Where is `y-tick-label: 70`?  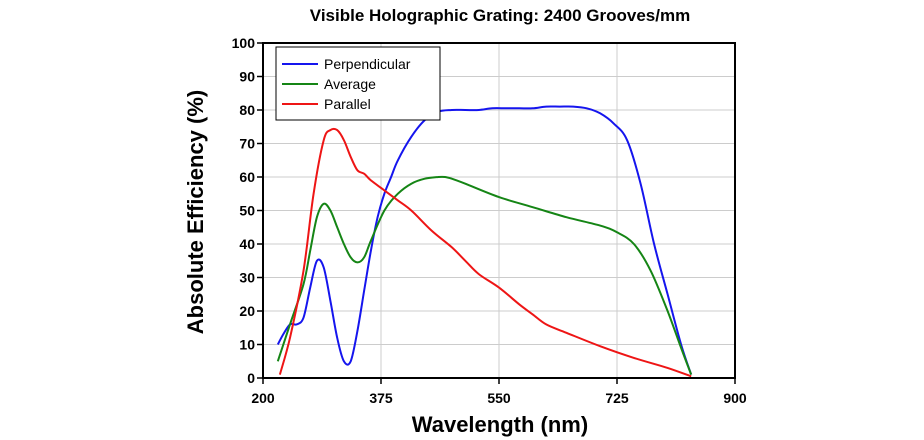
y-tick-label: 70 is located at coordinates (247, 144).